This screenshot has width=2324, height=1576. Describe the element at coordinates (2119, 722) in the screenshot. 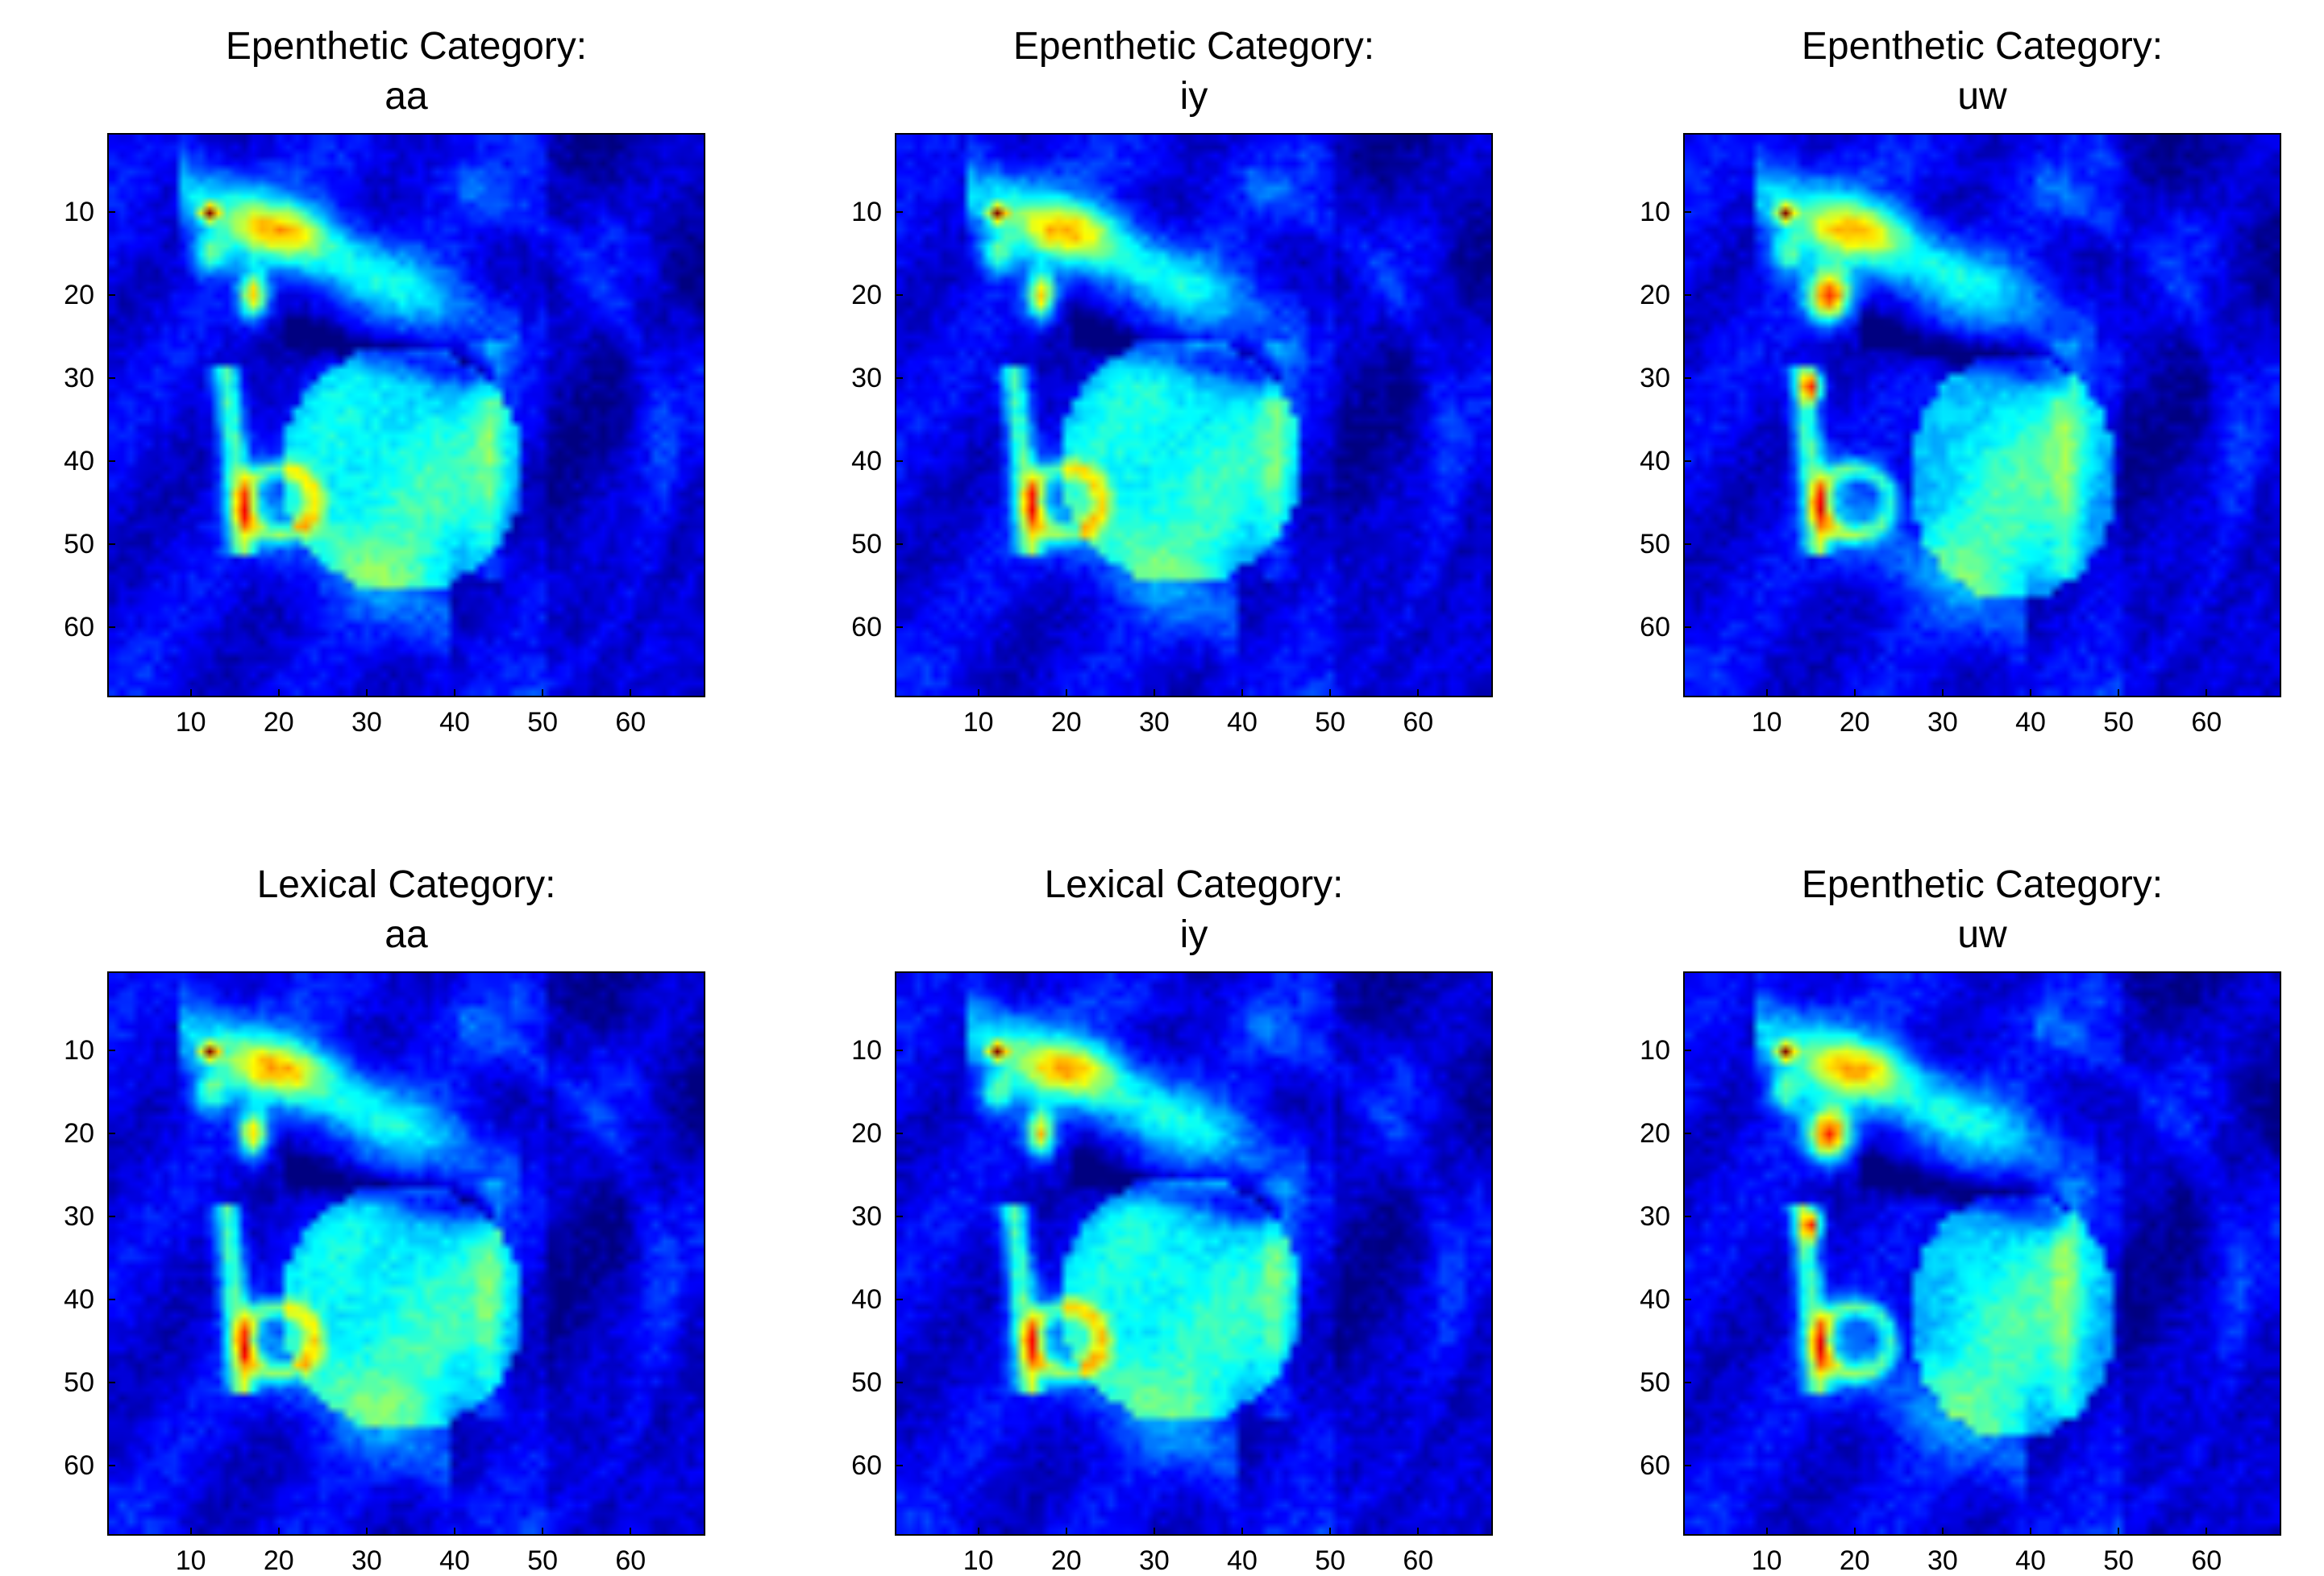

I see `x-tick-label: 50` at that location.